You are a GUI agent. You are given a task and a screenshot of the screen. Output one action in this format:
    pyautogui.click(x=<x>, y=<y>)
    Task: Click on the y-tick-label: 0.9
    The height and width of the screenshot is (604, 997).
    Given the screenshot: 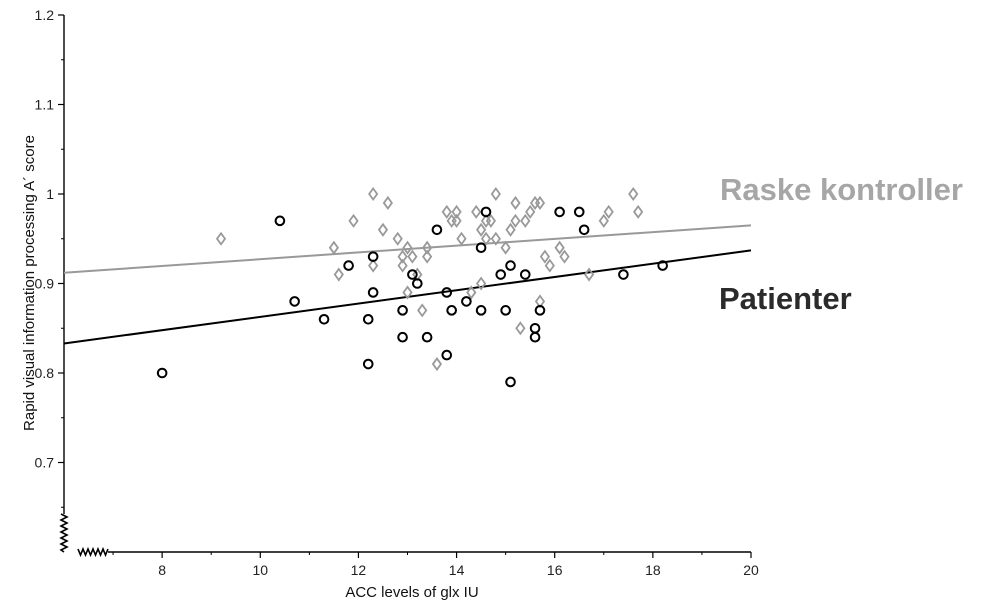 What is the action you would take?
    pyautogui.click(x=45, y=284)
    